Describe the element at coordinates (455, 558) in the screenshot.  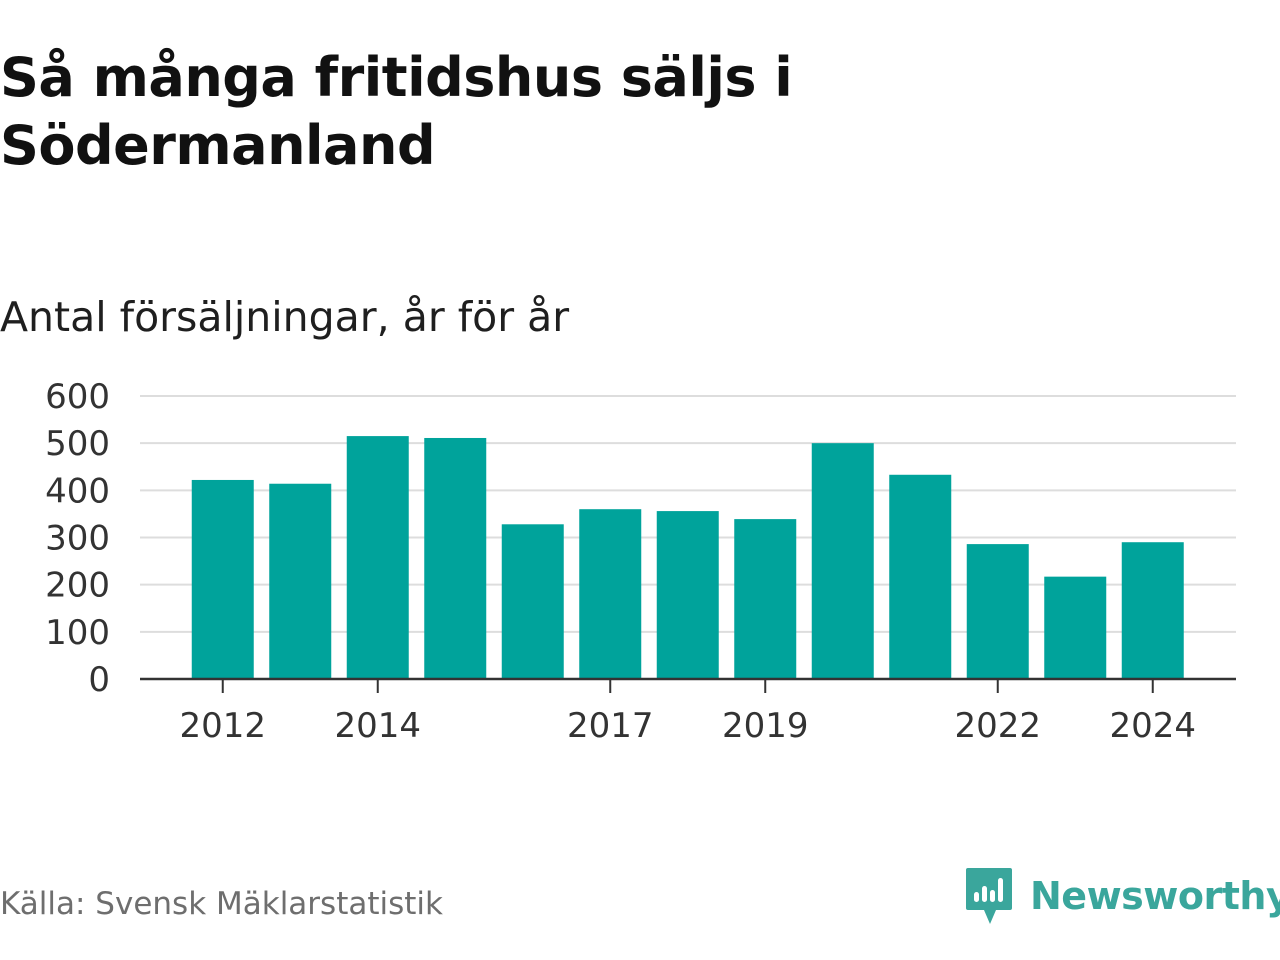
I see `bar-2015` at that location.